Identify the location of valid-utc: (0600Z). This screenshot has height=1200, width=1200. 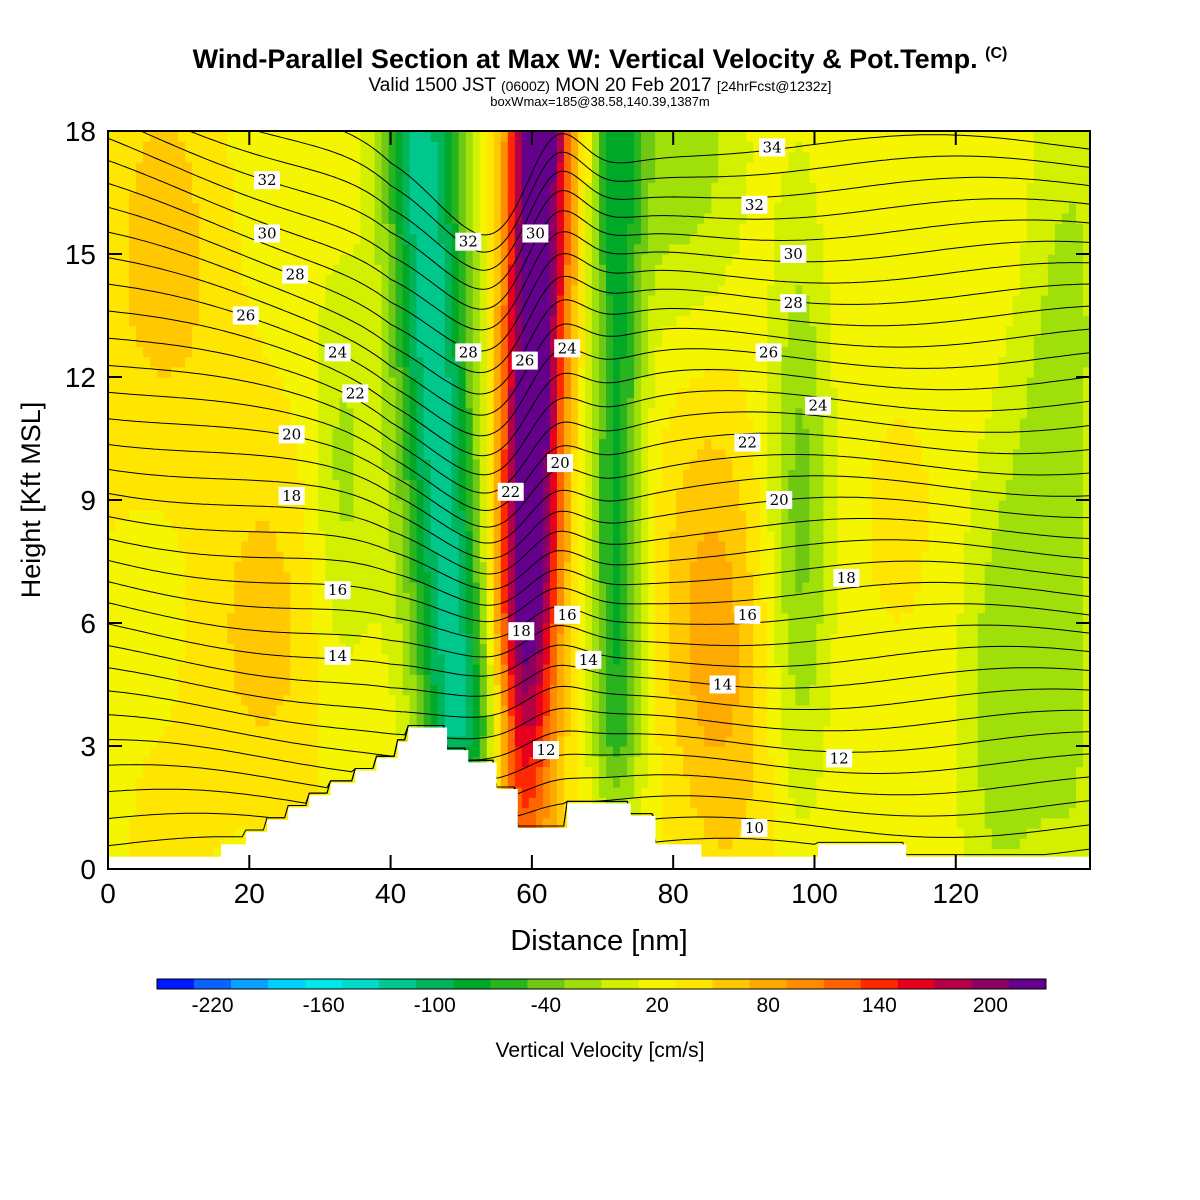
(525, 86).